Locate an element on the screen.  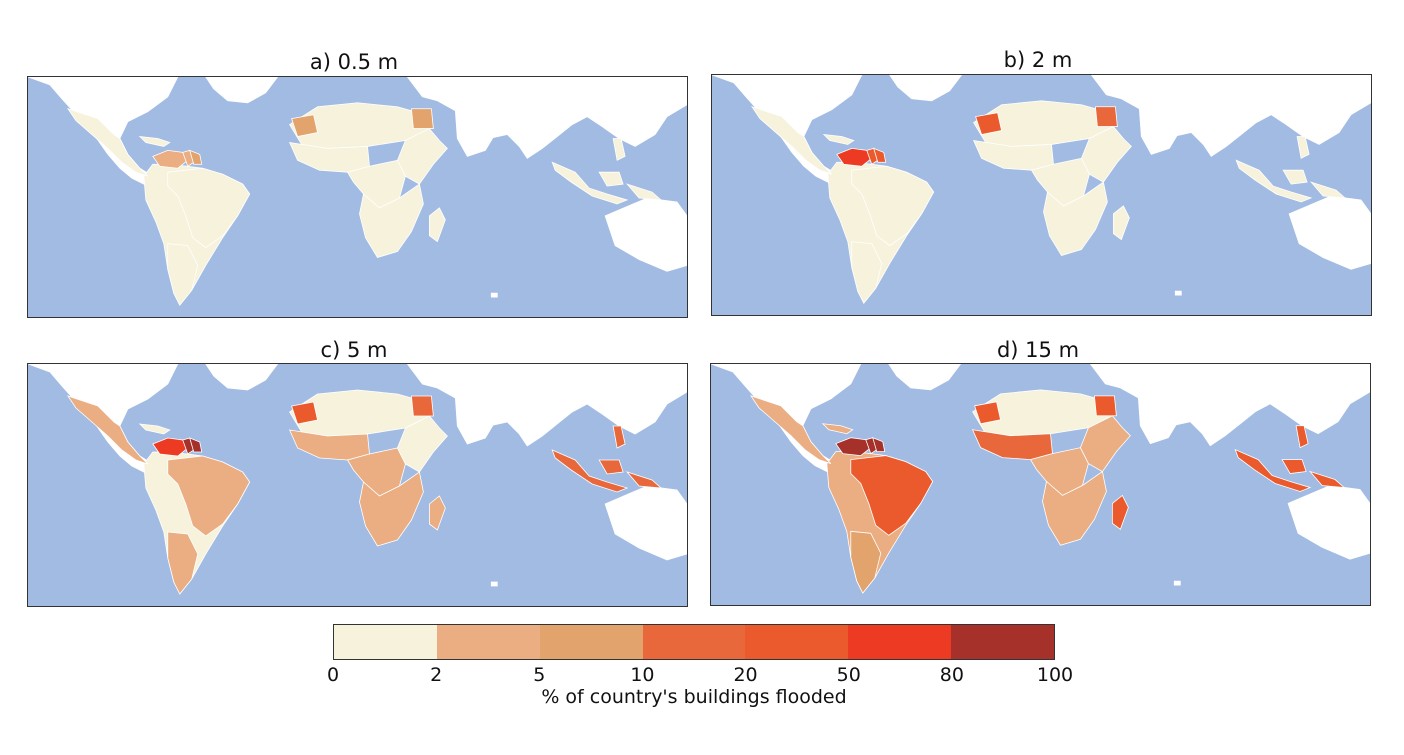
colorbar-tick-label: 80 is located at coordinates (951, 675).